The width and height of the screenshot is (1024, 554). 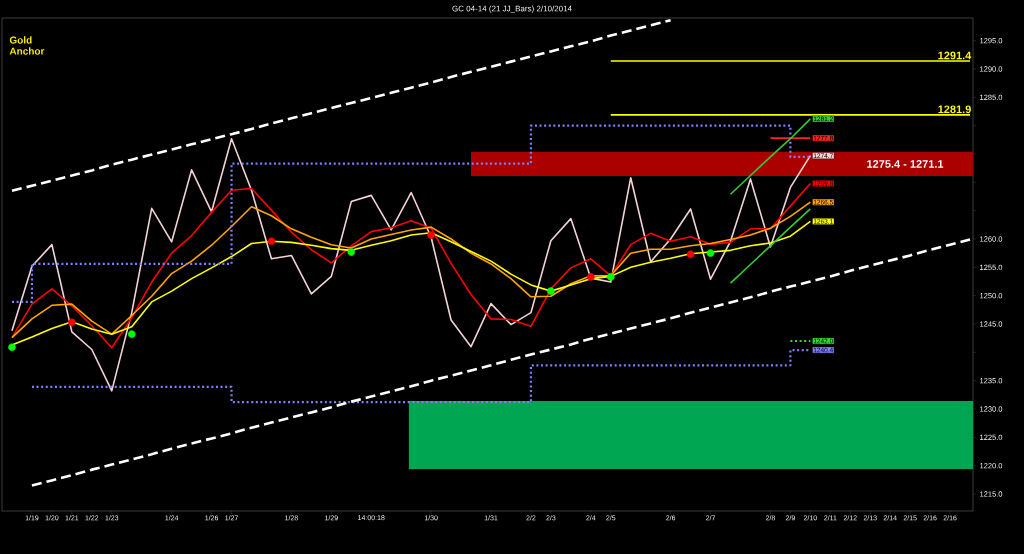 I want to click on annotation: Gold Anchor, so click(x=27, y=45).